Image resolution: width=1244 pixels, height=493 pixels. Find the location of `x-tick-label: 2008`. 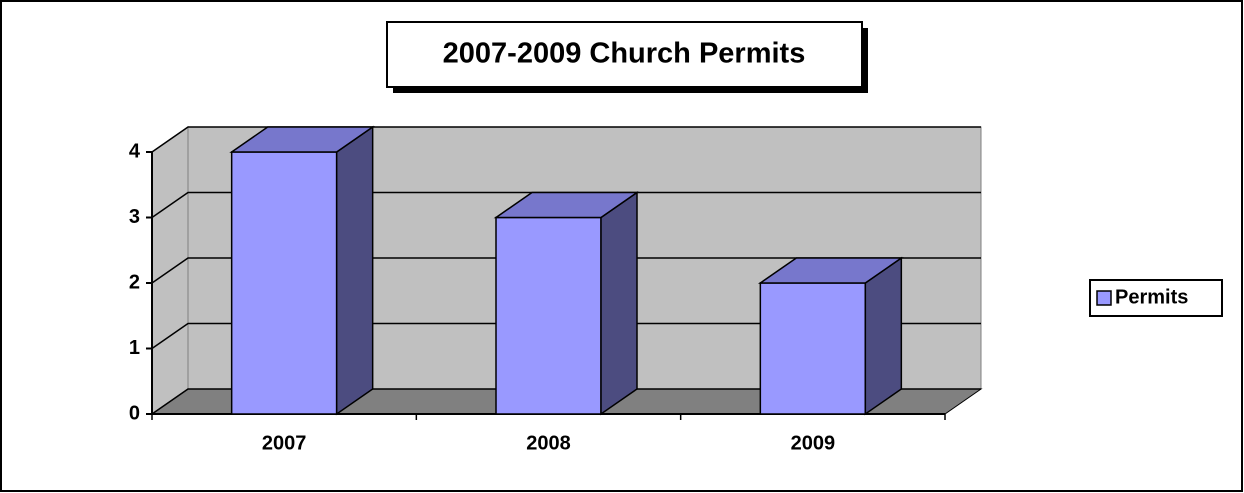

x-tick-label: 2008 is located at coordinates (548, 443).